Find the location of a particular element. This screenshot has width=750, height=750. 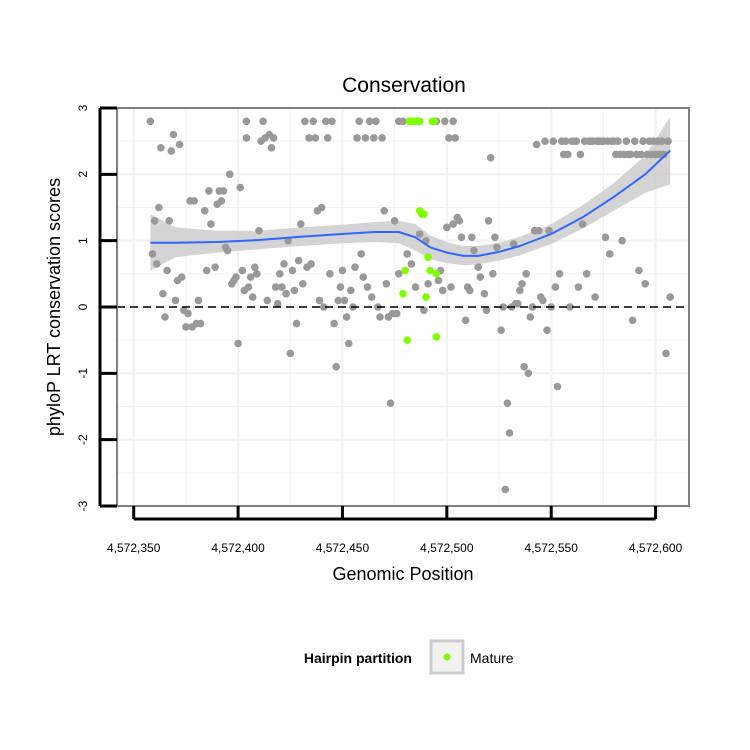

legend: Hairpin partition Mature is located at coordinates (409, 657).